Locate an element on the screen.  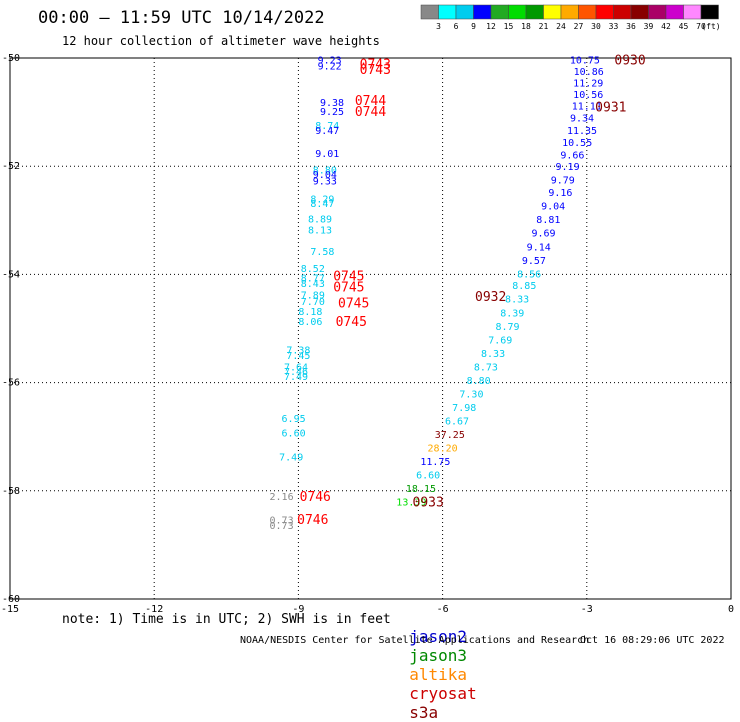
wave-height-label: 11.11 is located at coordinates (587, 107).